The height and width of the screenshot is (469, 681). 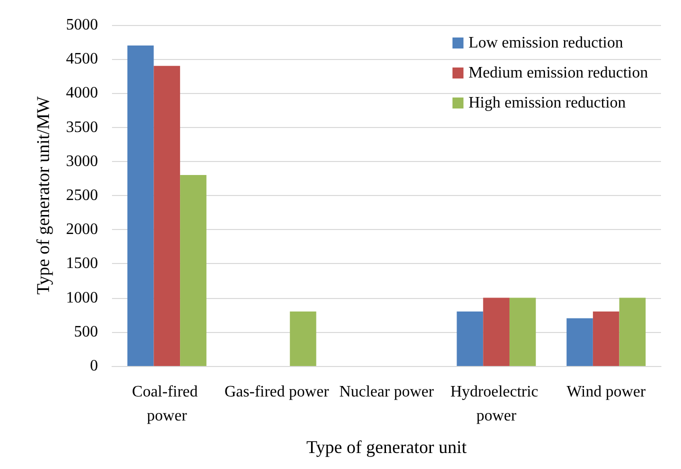 What do you see at coordinates (82, 263) in the screenshot?
I see `y-tick-label: 1500` at bounding box center [82, 263].